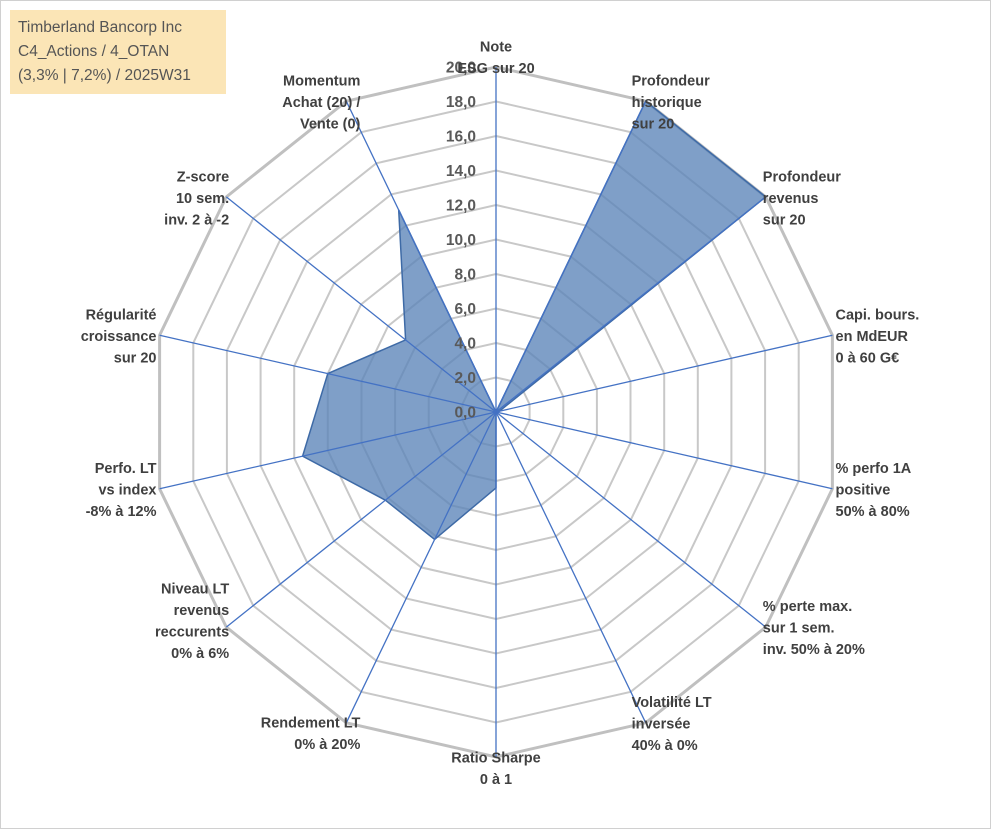 The image size is (991, 829). I want to click on category-label-line: Capi. bours., so click(878, 316).